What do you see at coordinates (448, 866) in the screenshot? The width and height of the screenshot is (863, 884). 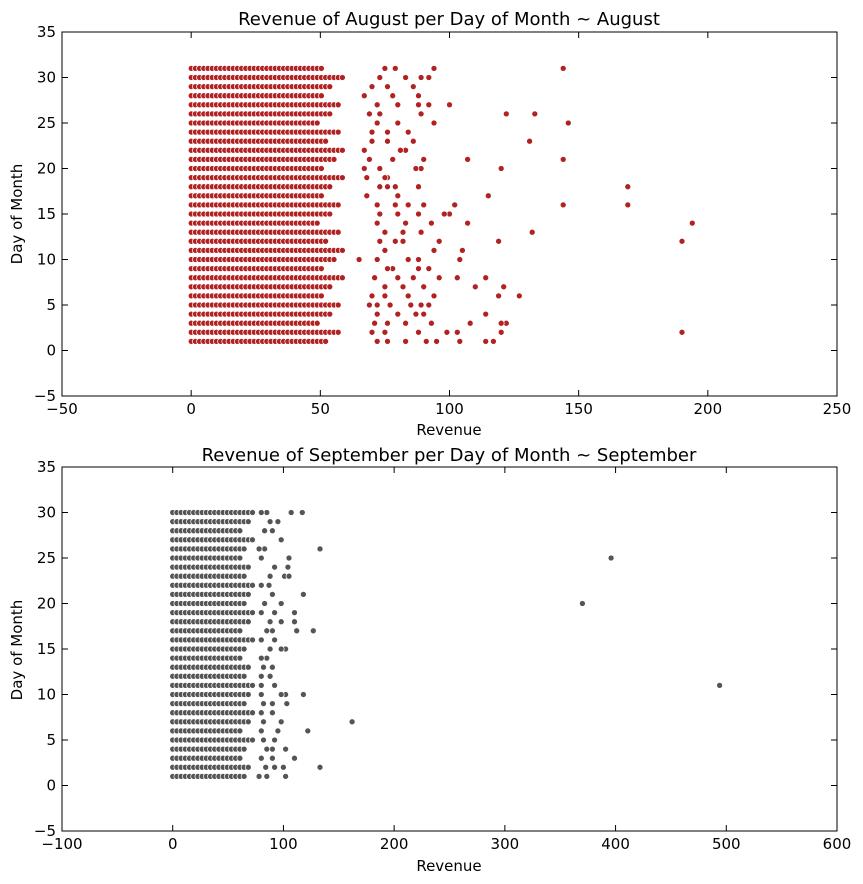 I see `x-axis-label: Revenue` at bounding box center [448, 866].